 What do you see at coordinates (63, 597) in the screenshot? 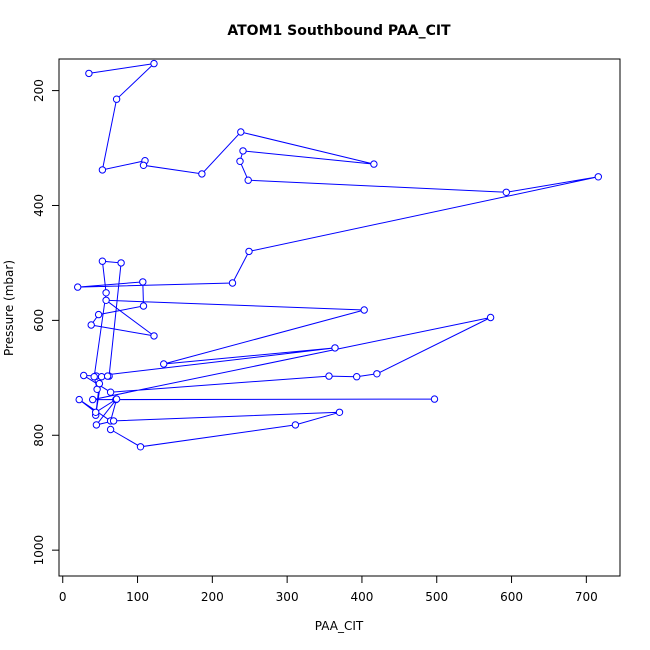
I see `x-tick-label: 0` at bounding box center [63, 597].